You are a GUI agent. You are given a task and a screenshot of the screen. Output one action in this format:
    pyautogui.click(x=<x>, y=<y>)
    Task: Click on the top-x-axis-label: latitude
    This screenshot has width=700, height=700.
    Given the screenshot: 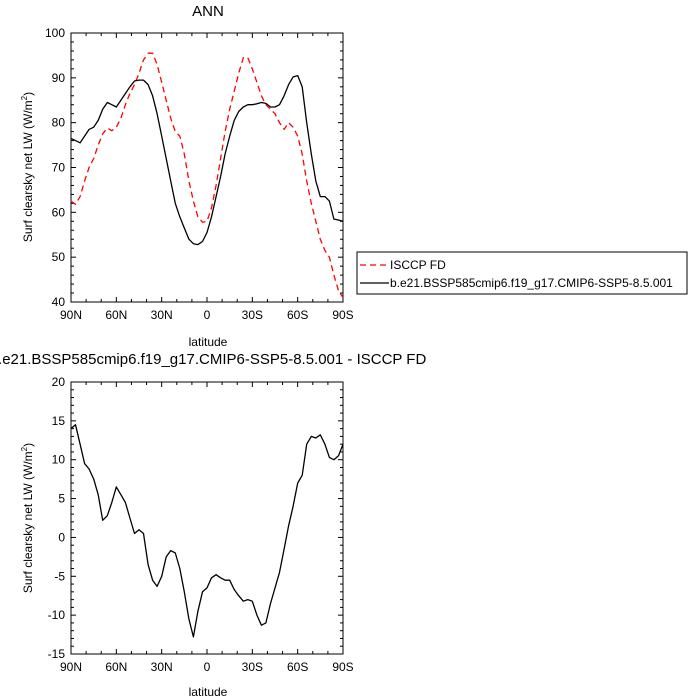 What is the action you would take?
    pyautogui.click(x=208, y=342)
    